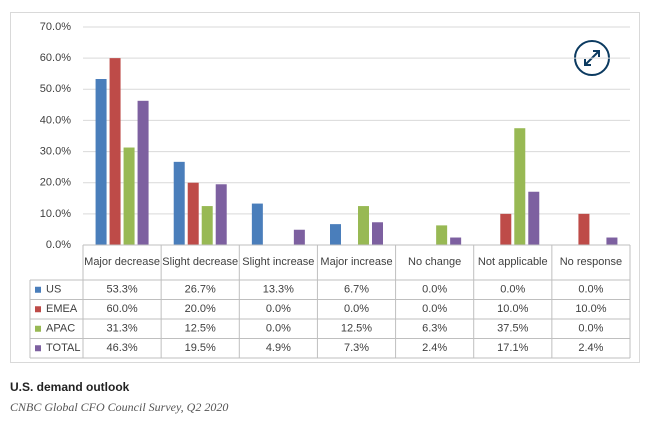 The height and width of the screenshot is (432, 660). I want to click on data-label: 20.0%, so click(200, 309).